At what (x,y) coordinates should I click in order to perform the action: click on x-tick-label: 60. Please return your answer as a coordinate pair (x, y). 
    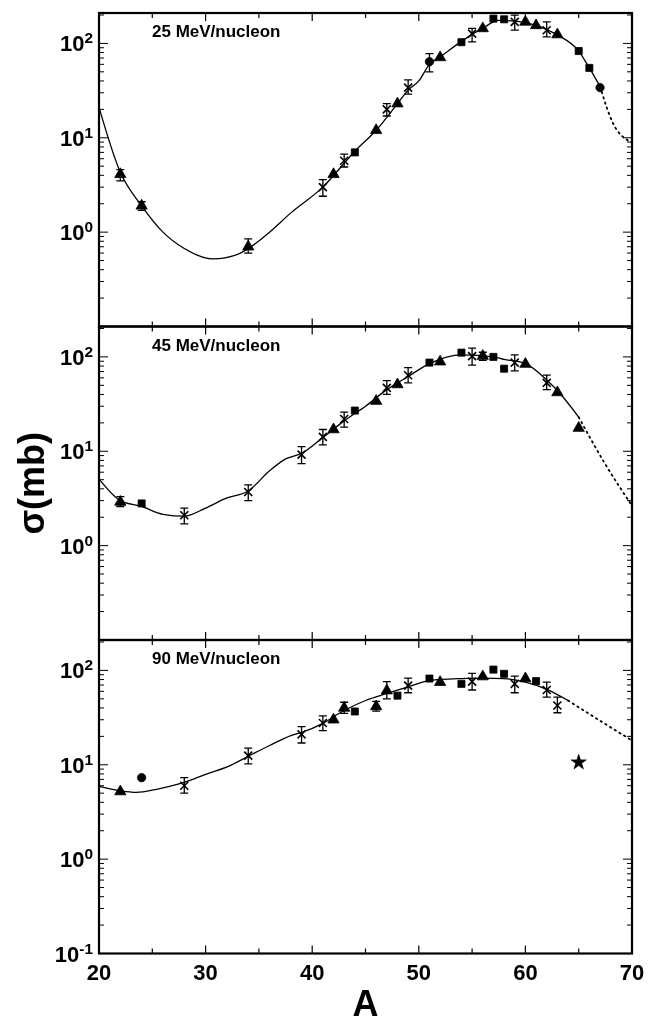
    Looking at the image, I should click on (525, 972).